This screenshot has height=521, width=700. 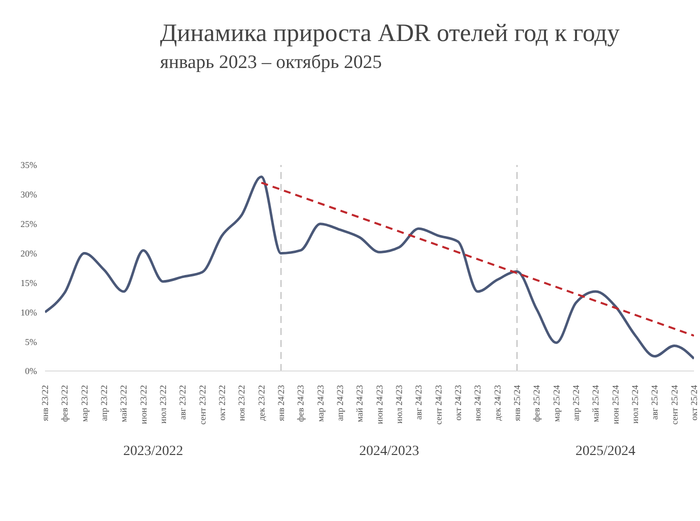 I want to click on x-tick-label: апр 23/22, so click(x=104, y=403).